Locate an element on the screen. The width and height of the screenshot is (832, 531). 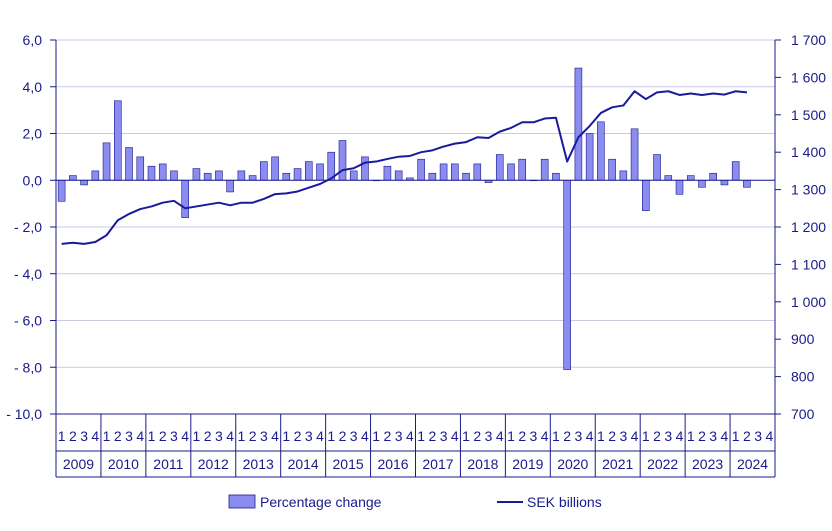
legend-swatch-bar is located at coordinates (242, 501).